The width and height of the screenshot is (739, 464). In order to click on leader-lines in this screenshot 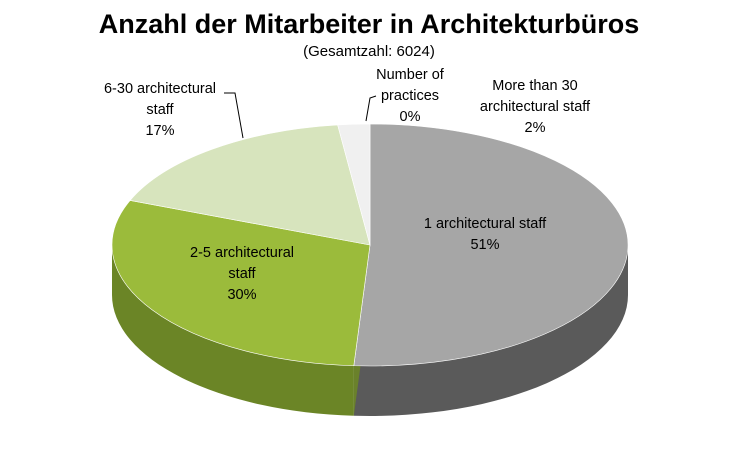, I will do `click(300, 115)`.